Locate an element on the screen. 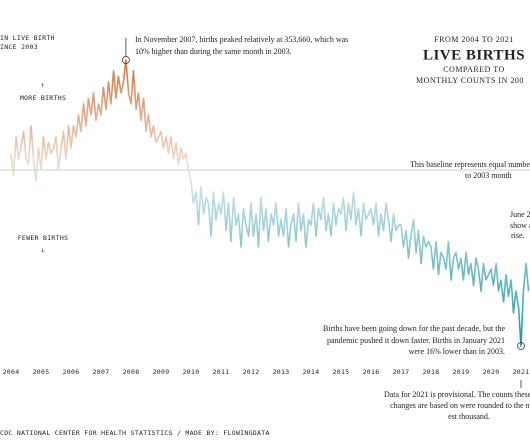 The width and height of the screenshot is (530, 442). x-tick-label: 2019 is located at coordinates (461, 372).